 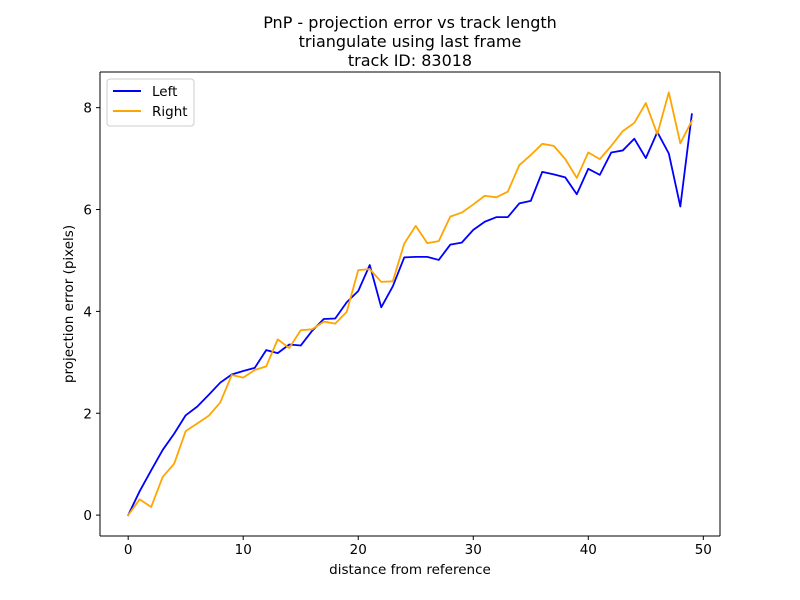 What do you see at coordinates (69, 304) in the screenshot?
I see `y-axis-label: projection error (pixels)` at bounding box center [69, 304].